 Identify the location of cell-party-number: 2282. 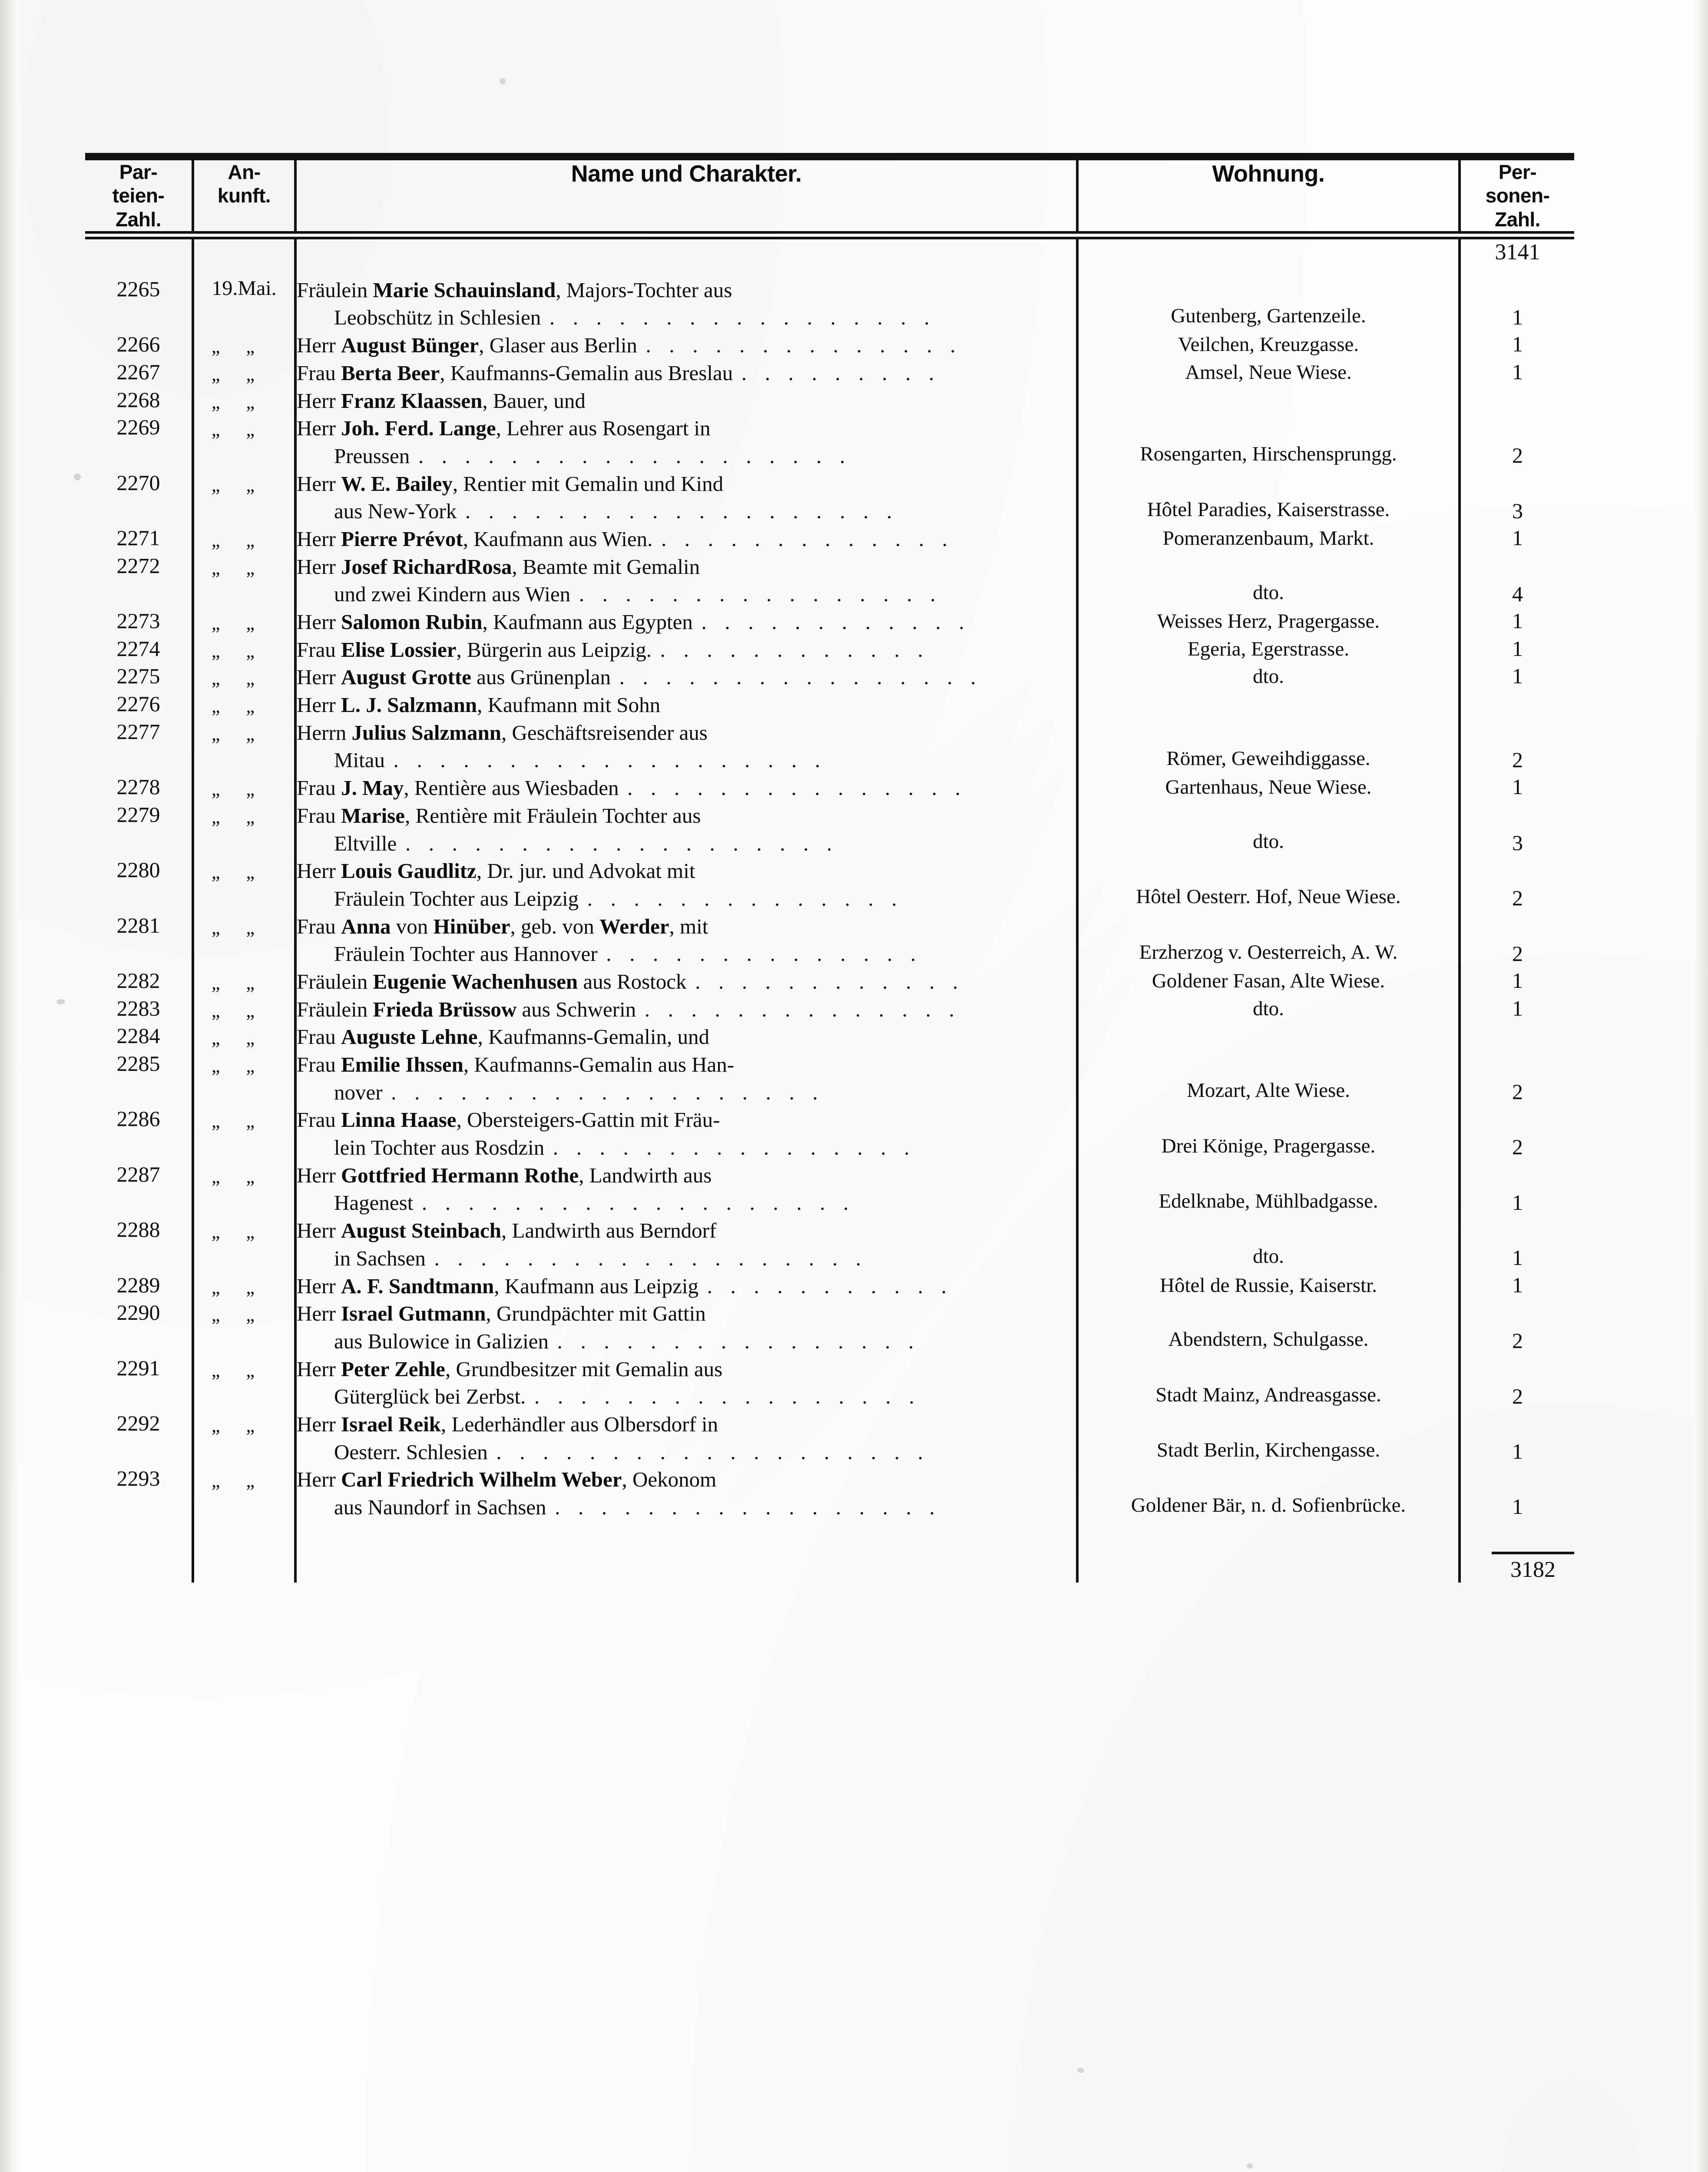
(139, 981).